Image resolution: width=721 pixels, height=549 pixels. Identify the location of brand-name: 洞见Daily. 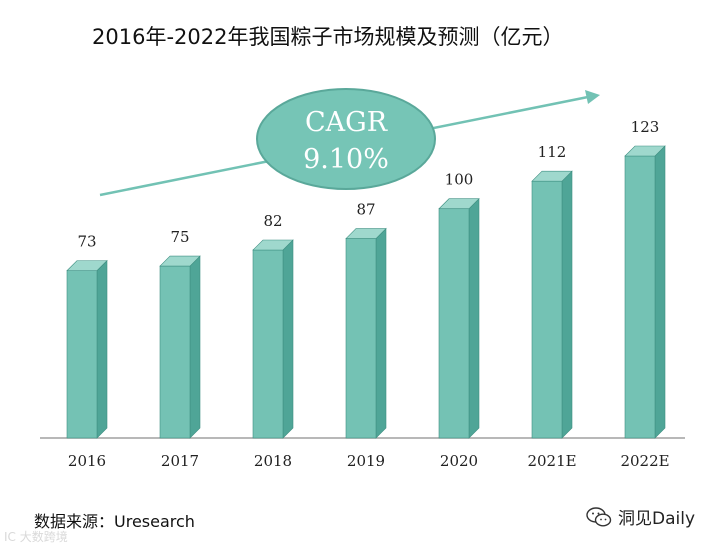
(657, 519).